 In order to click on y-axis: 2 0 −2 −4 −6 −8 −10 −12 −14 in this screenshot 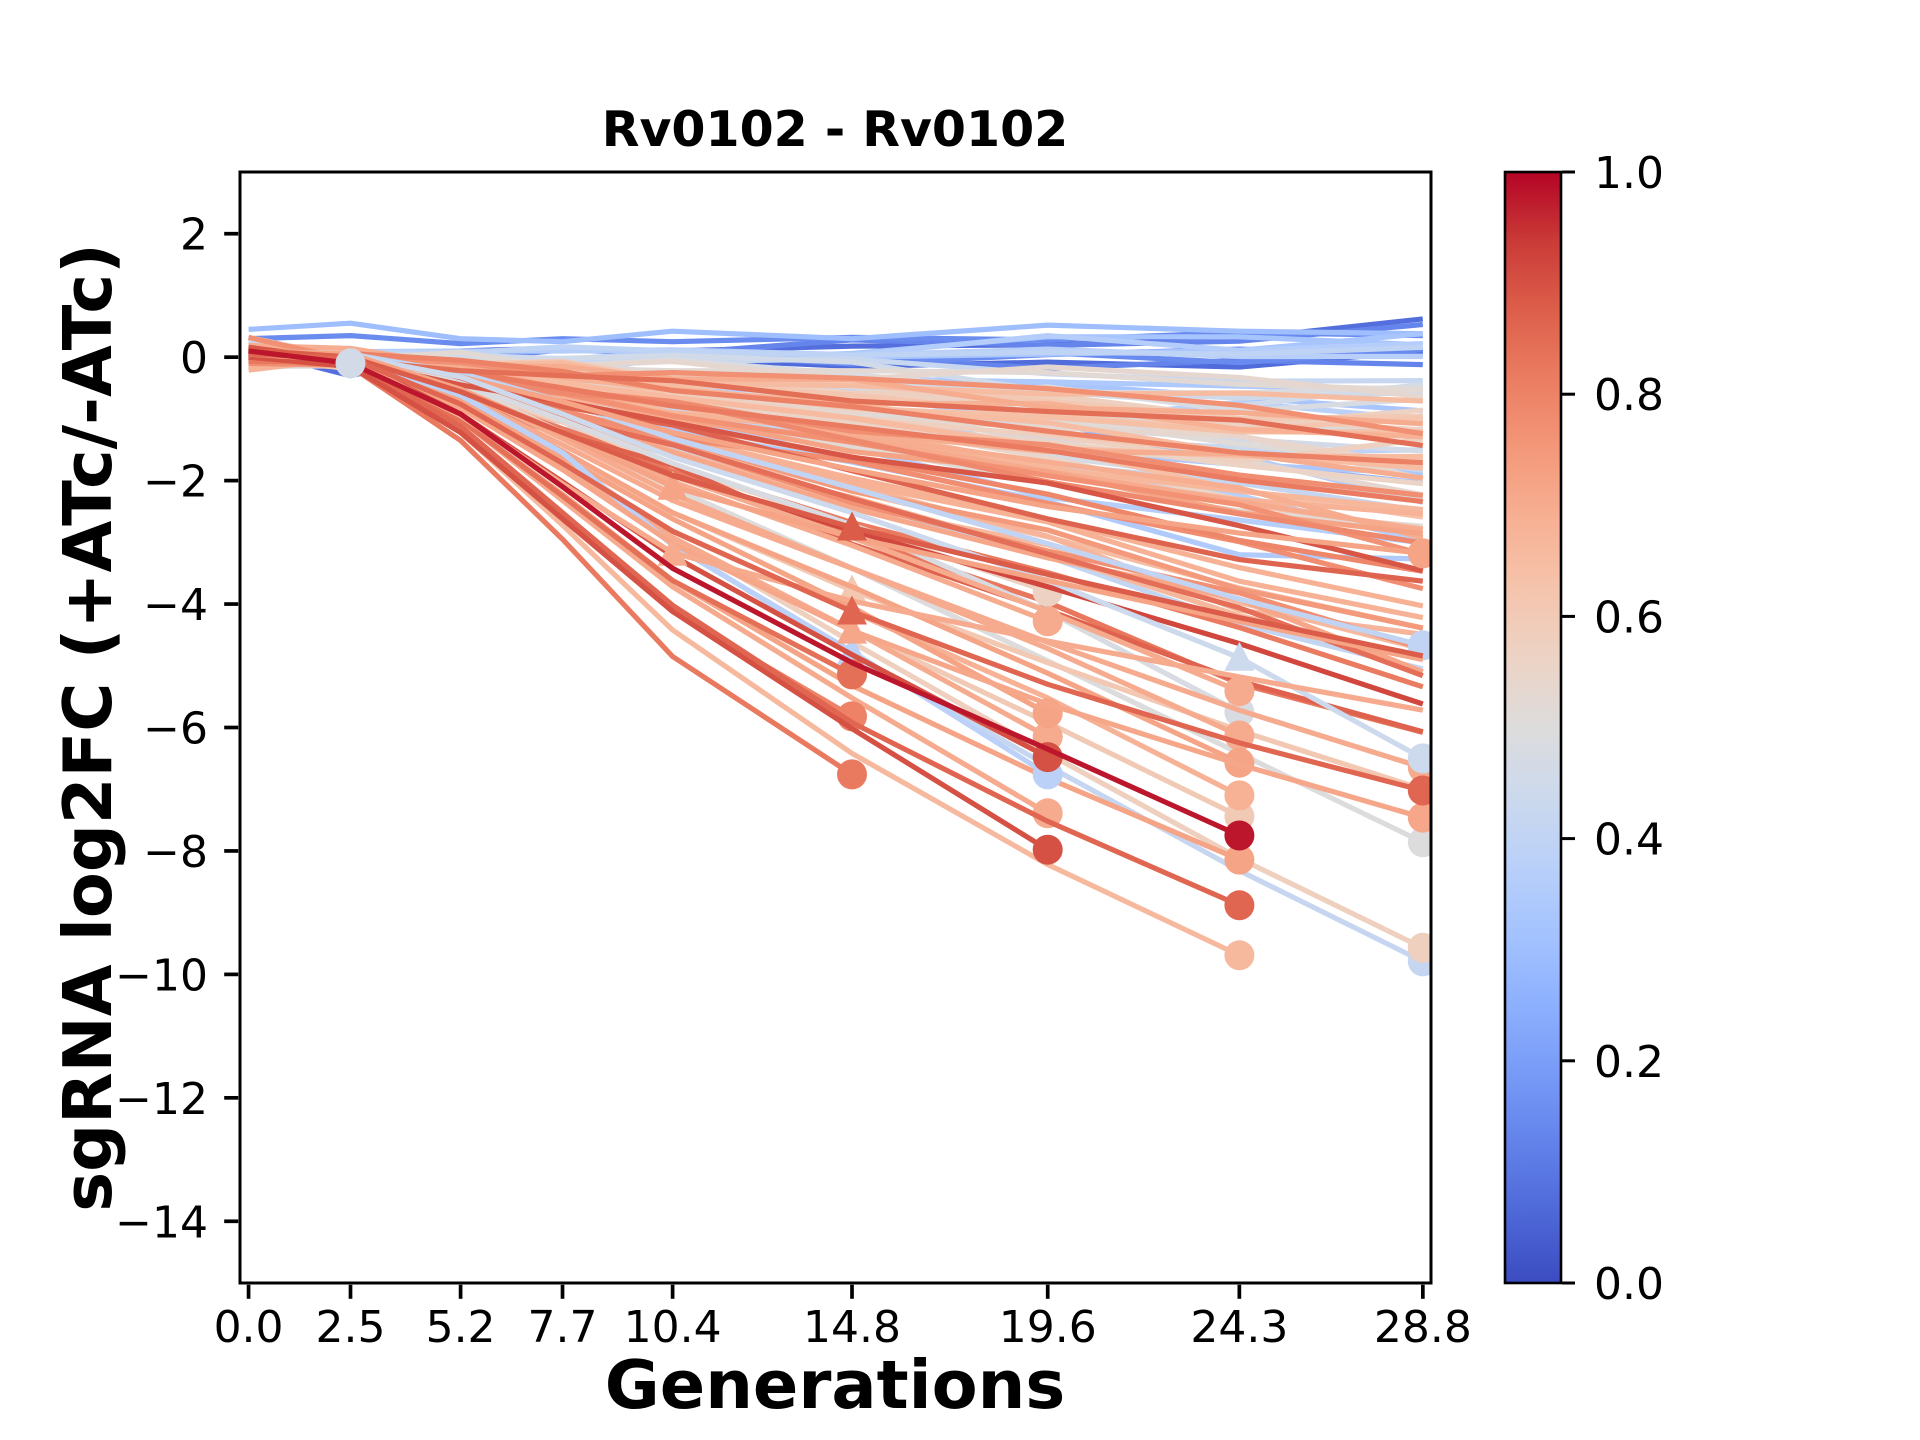, I will do `click(177, 729)`.